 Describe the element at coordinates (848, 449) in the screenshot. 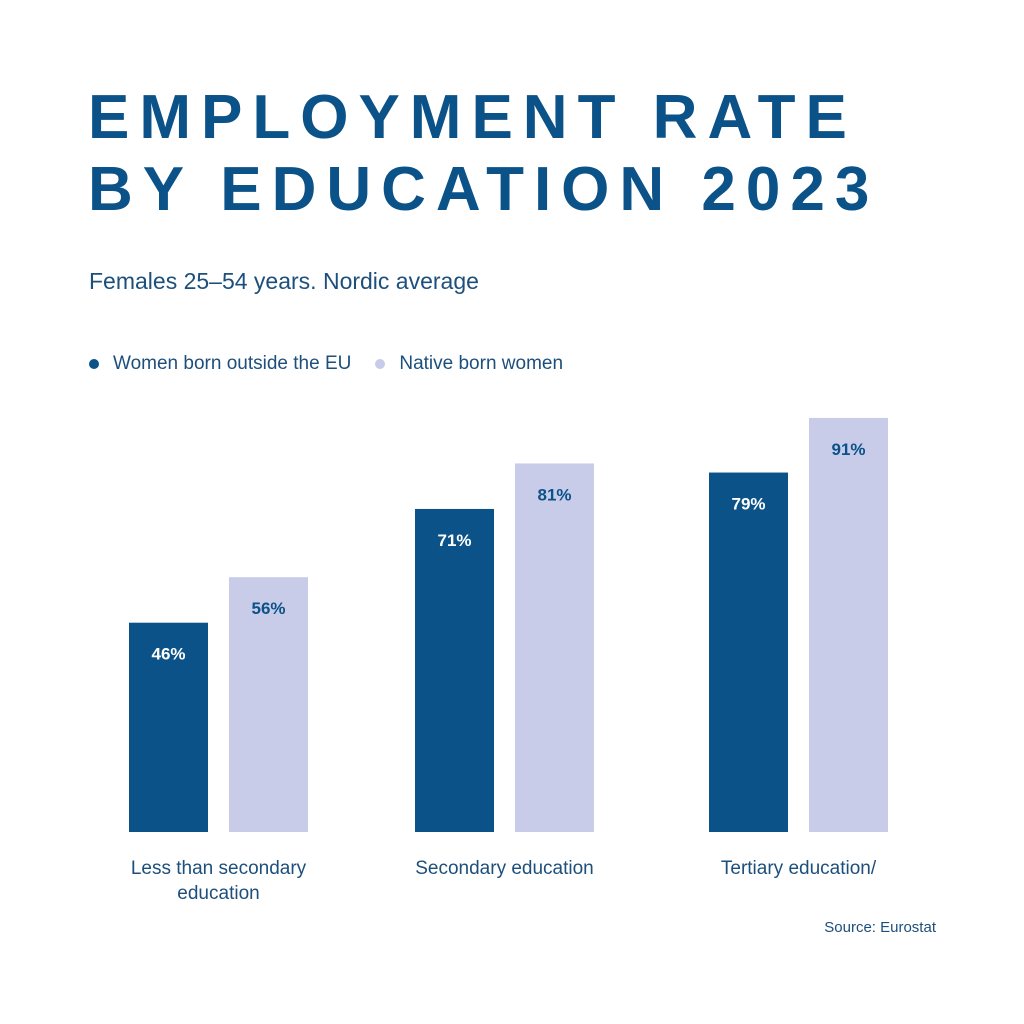

I see `data-label-native-2: 91%` at that location.